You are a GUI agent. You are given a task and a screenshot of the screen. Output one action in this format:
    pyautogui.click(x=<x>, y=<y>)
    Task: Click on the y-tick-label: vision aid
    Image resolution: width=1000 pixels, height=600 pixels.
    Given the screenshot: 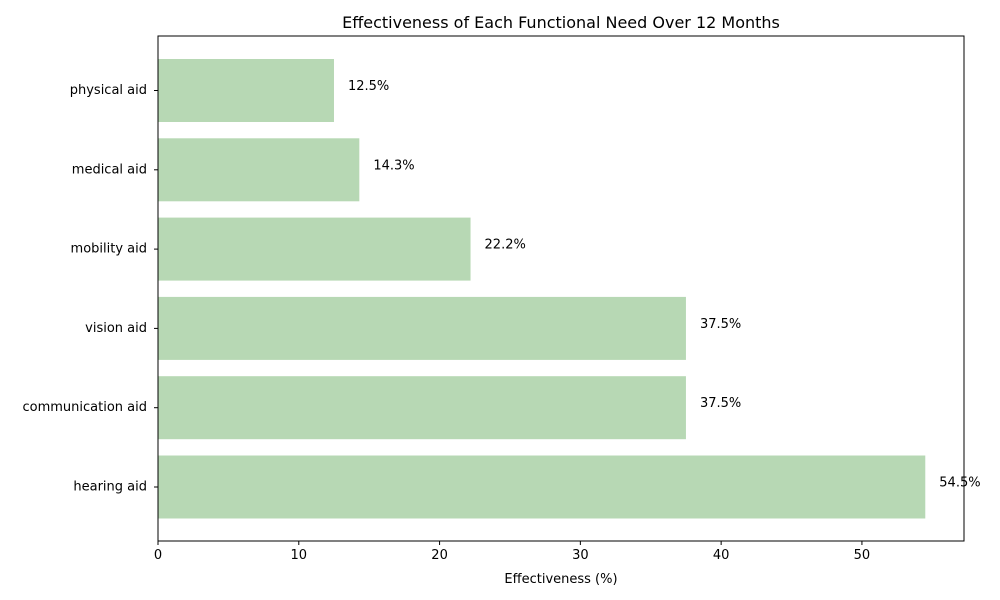 What is the action you would take?
    pyautogui.click(x=116, y=328)
    